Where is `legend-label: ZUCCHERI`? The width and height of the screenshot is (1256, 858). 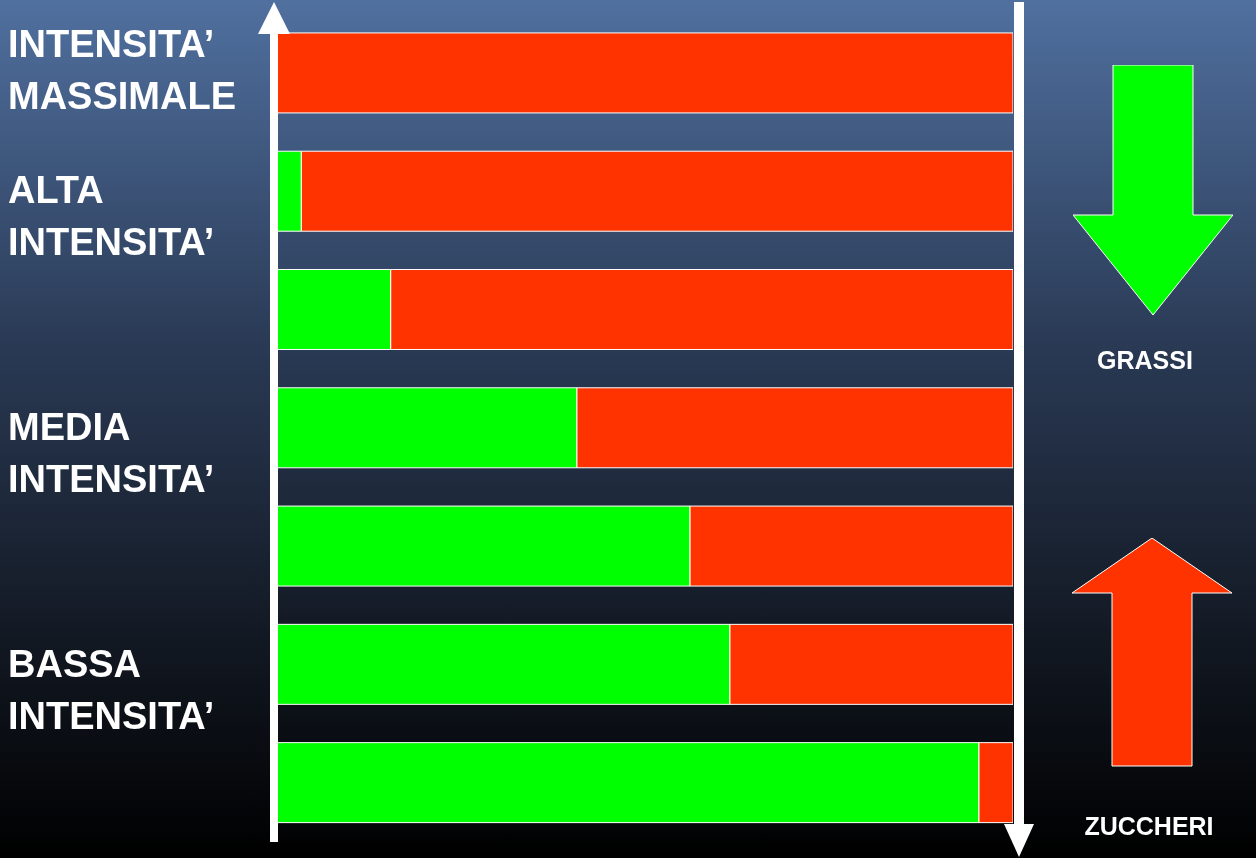 legend-label: ZUCCHERI is located at coordinates (1149, 826).